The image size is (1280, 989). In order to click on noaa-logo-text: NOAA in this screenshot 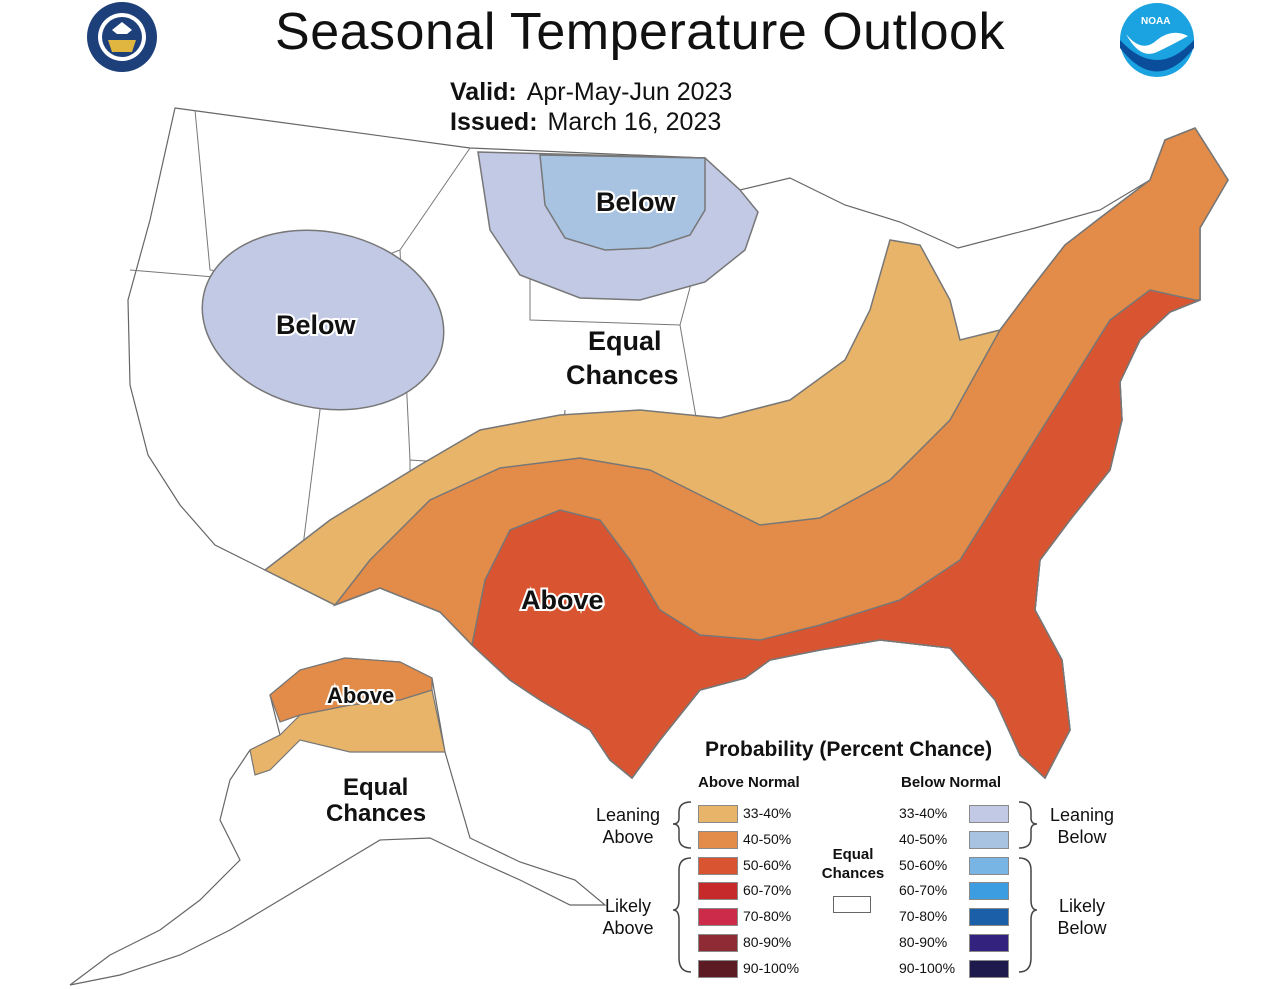, I will do `click(1155, 21)`.